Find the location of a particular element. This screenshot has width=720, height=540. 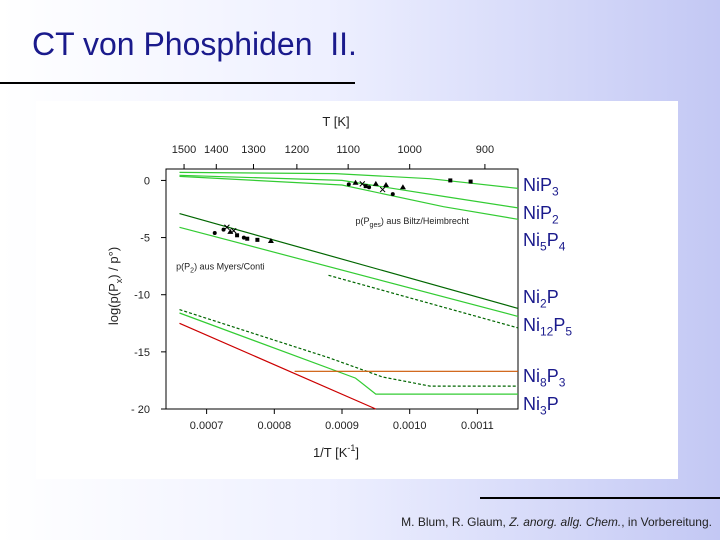

top-tick-label-2: 1300 is located at coordinates (253, 150).